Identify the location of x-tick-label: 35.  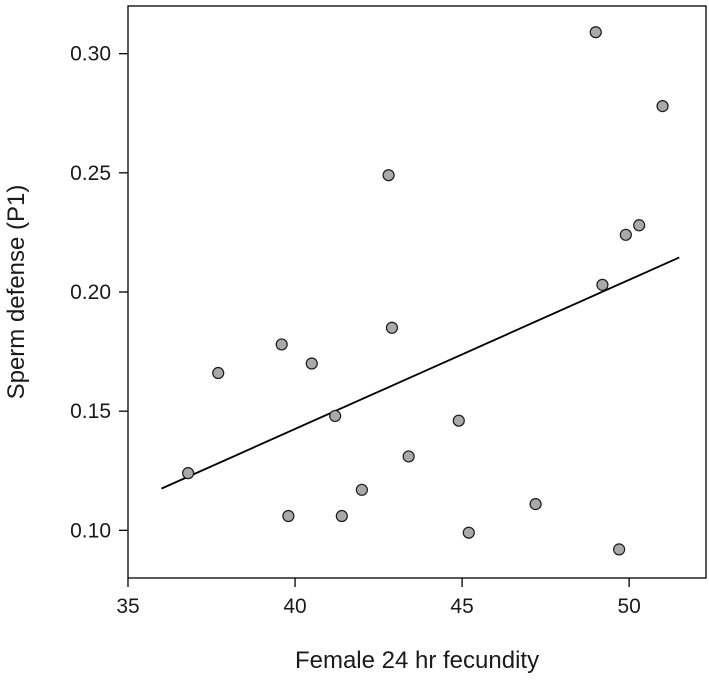
(127, 606).